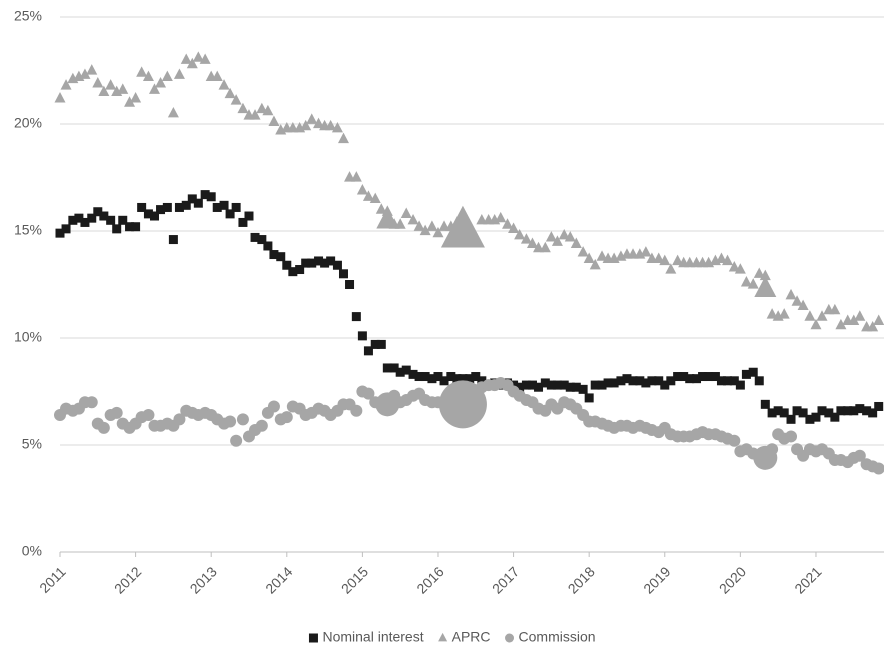  What do you see at coordinates (203, 579) in the screenshot?
I see `x-tick-label: 2013` at bounding box center [203, 579].